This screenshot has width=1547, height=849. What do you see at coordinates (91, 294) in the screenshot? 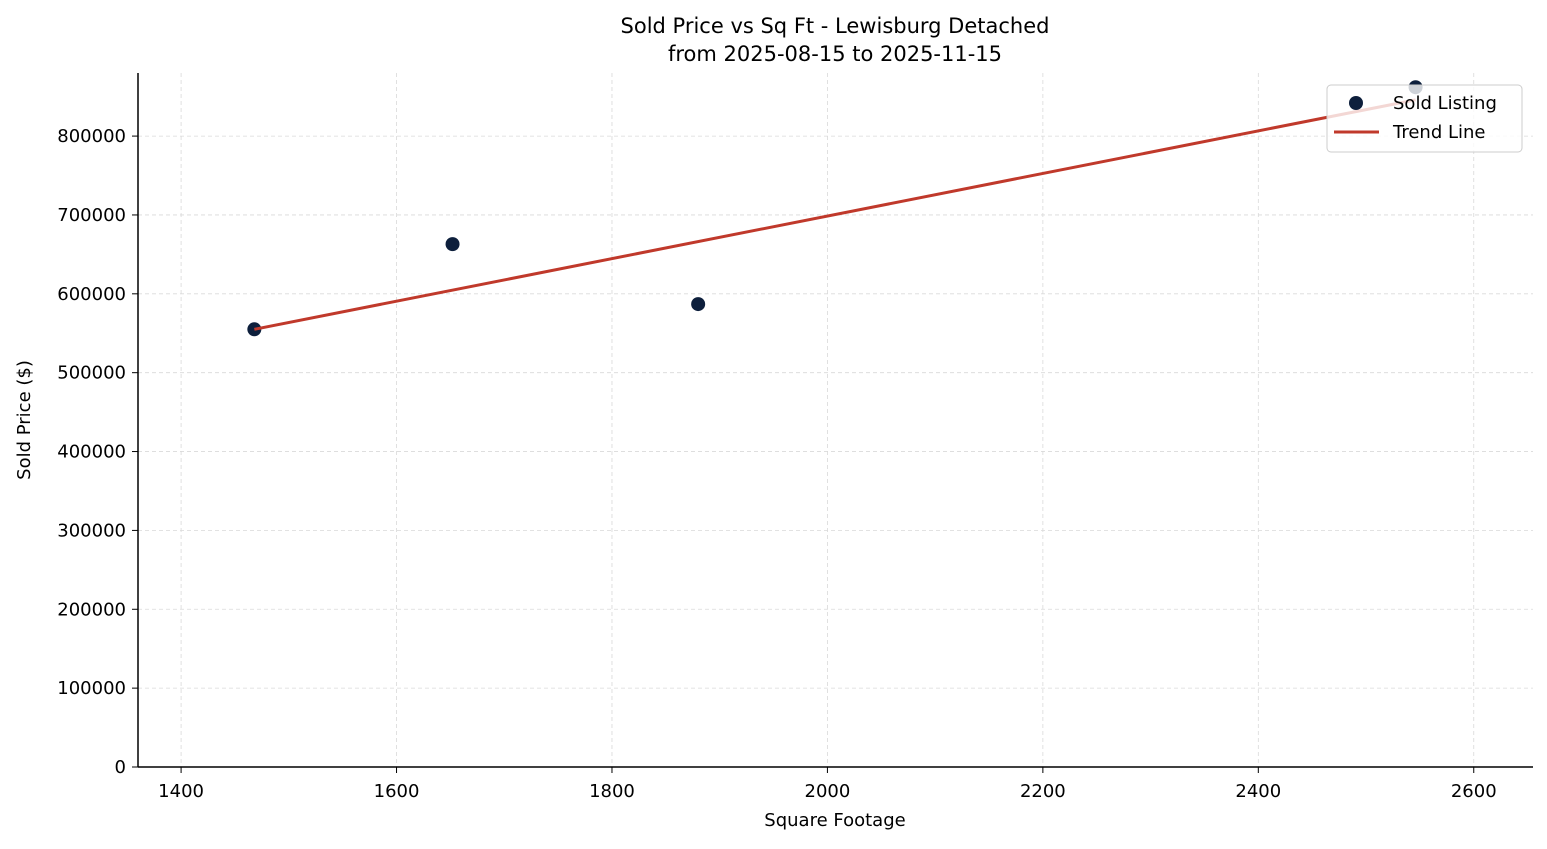
I see `y-tick-label: 600000` at bounding box center [91, 294].